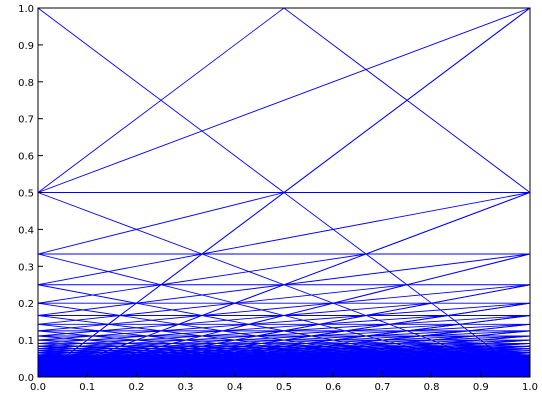  Describe the element at coordinates (26, 9) in the screenshot. I see `y-tick-label: 1.0` at that location.